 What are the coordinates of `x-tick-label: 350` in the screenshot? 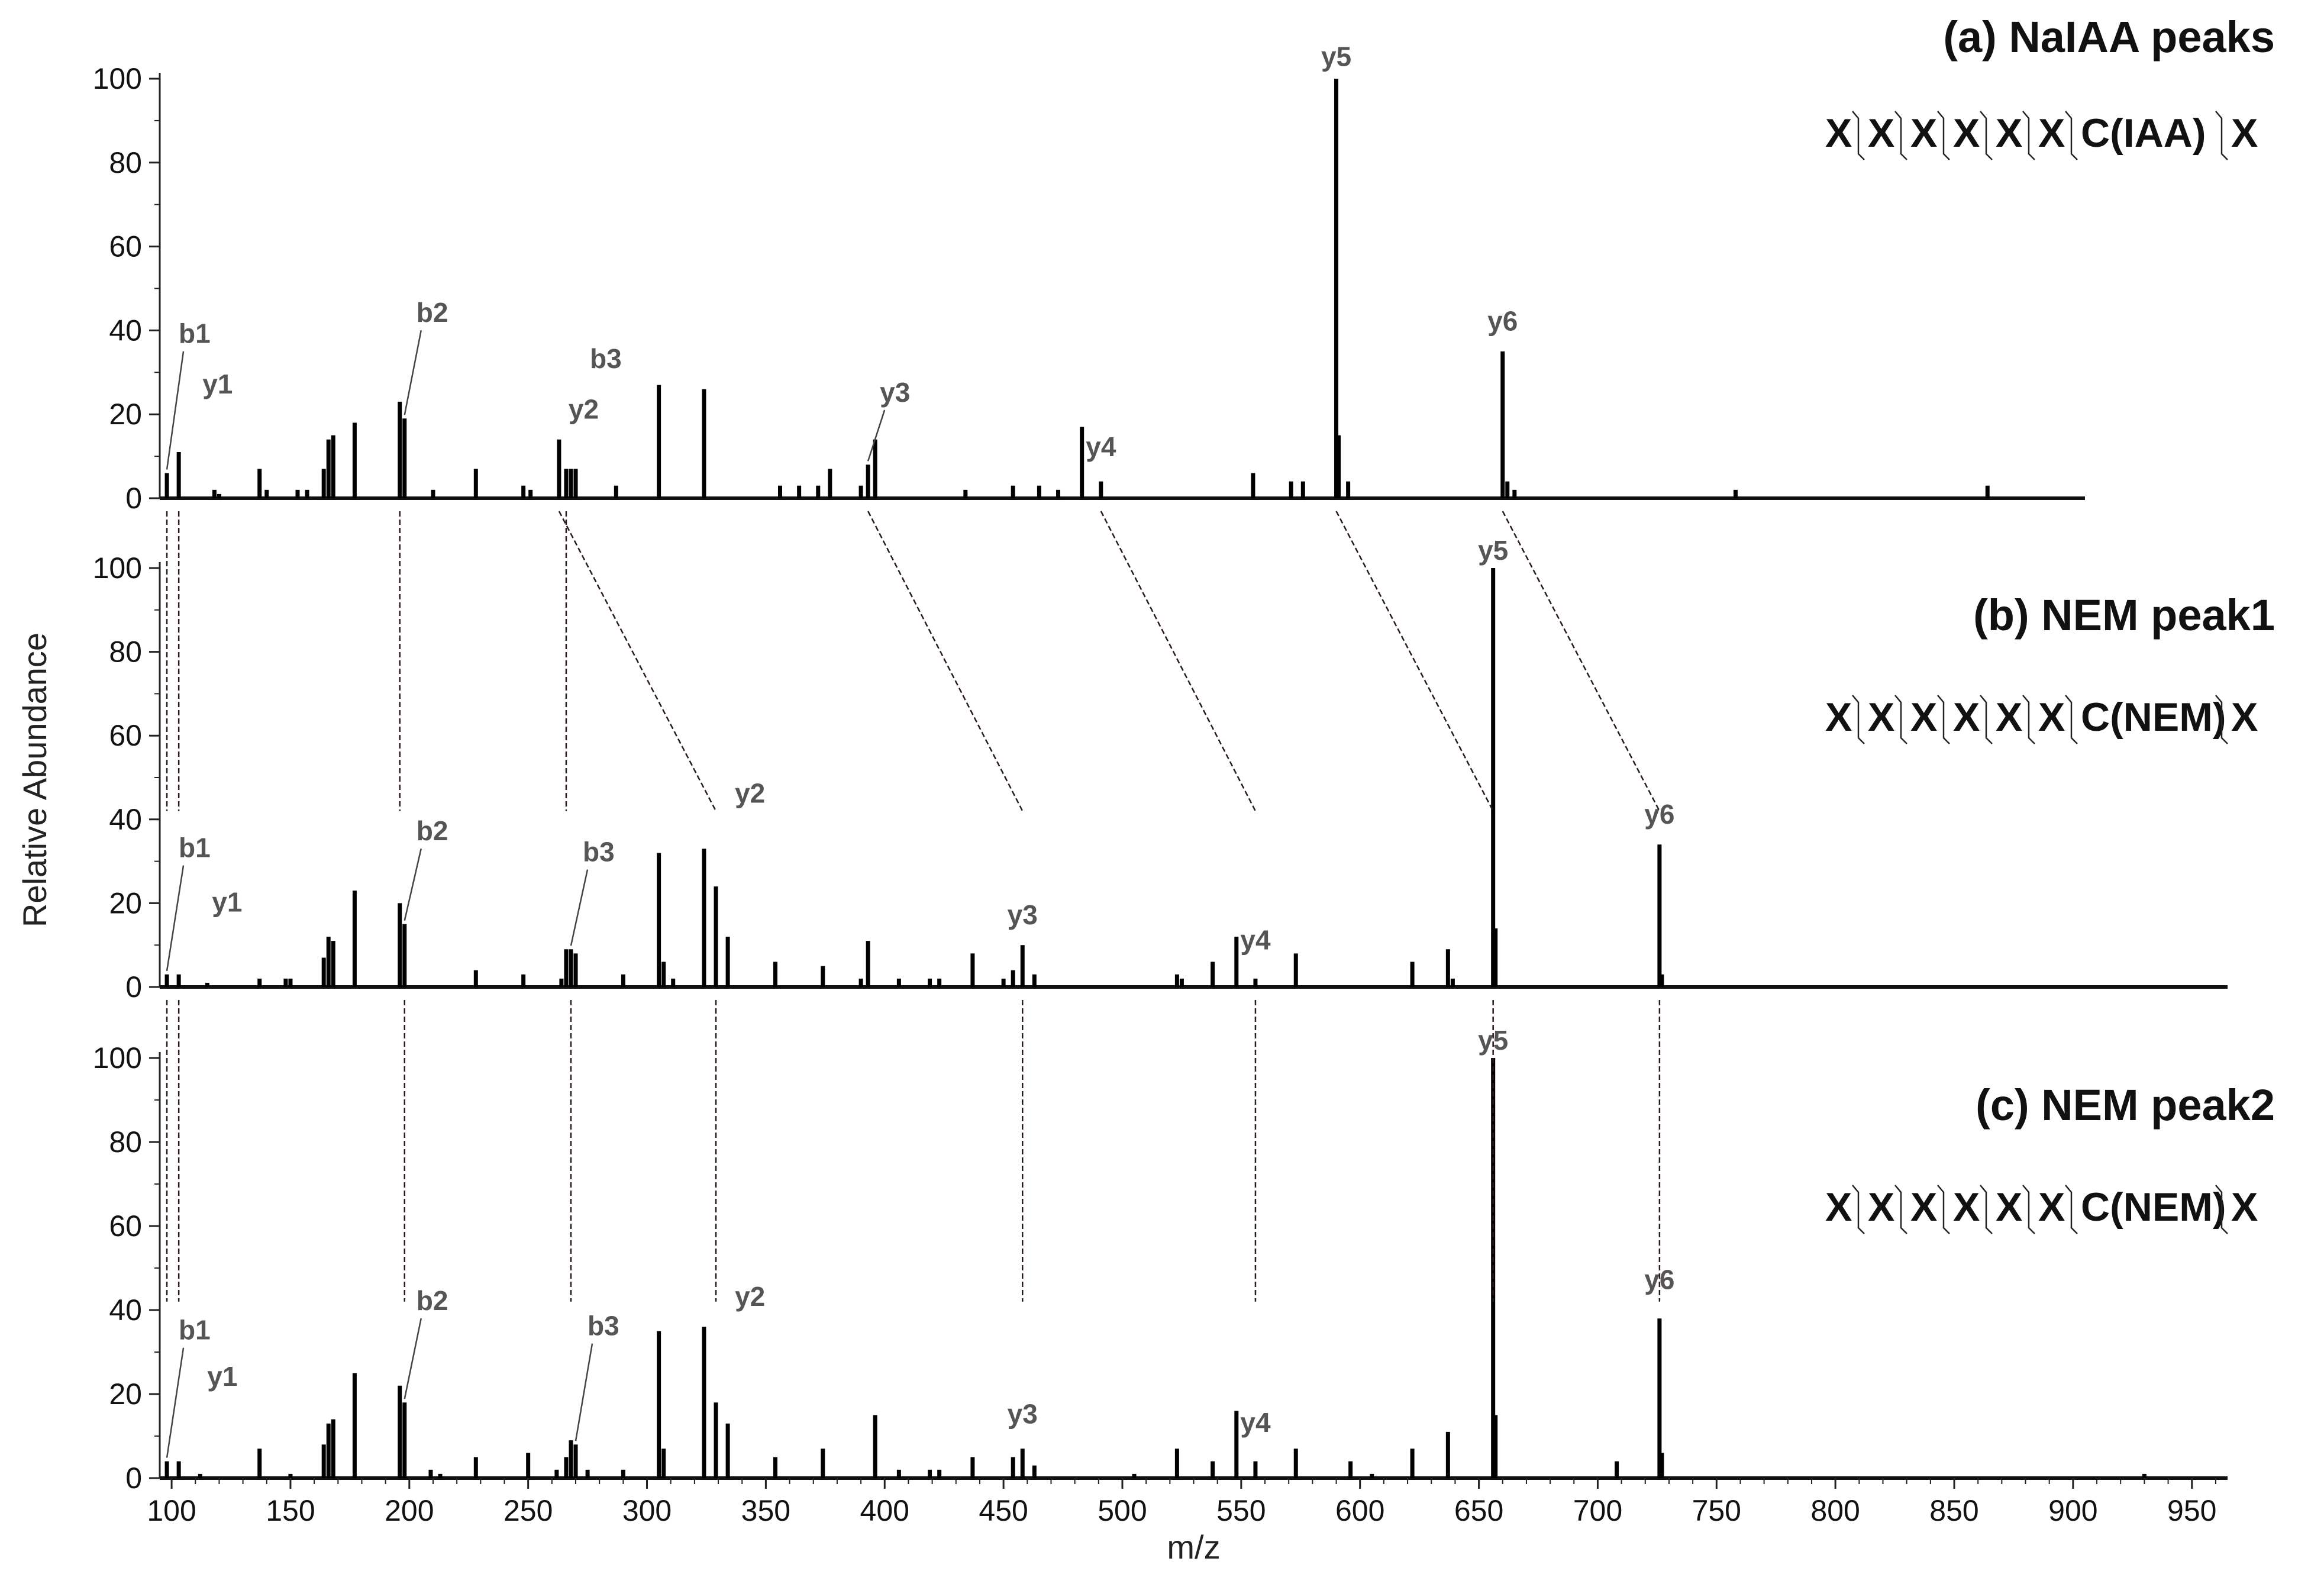 It's located at (765, 1511).